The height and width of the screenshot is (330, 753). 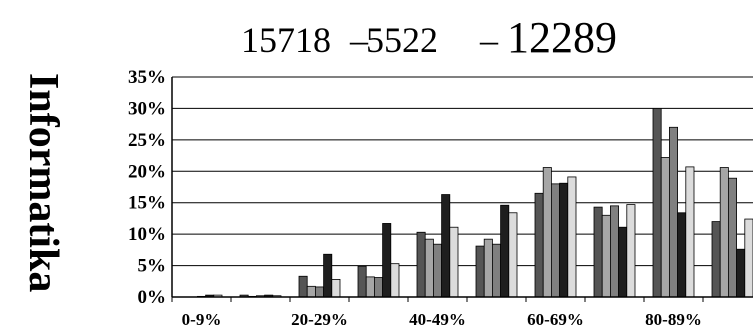 What do you see at coordinates (147, 140) in the screenshot?
I see `y-tick-label: 25%` at bounding box center [147, 140].